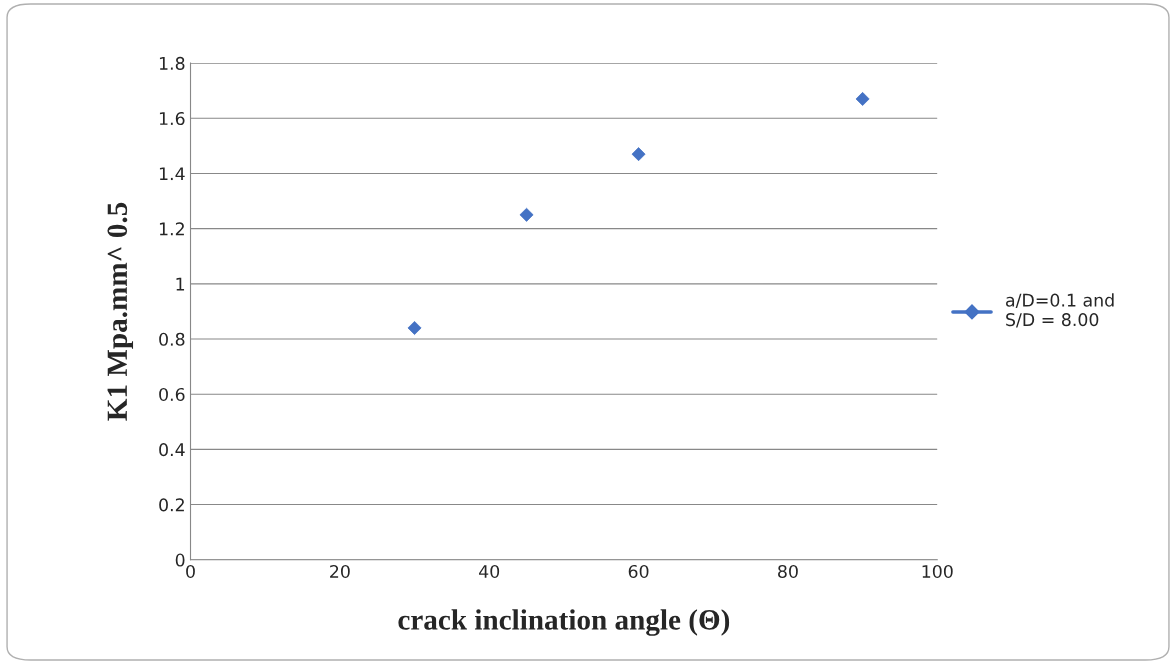 The width and height of the screenshot is (1176, 664). Describe the element at coordinates (171, 505) in the screenshot. I see `y-tick-label: 0.2` at that location.